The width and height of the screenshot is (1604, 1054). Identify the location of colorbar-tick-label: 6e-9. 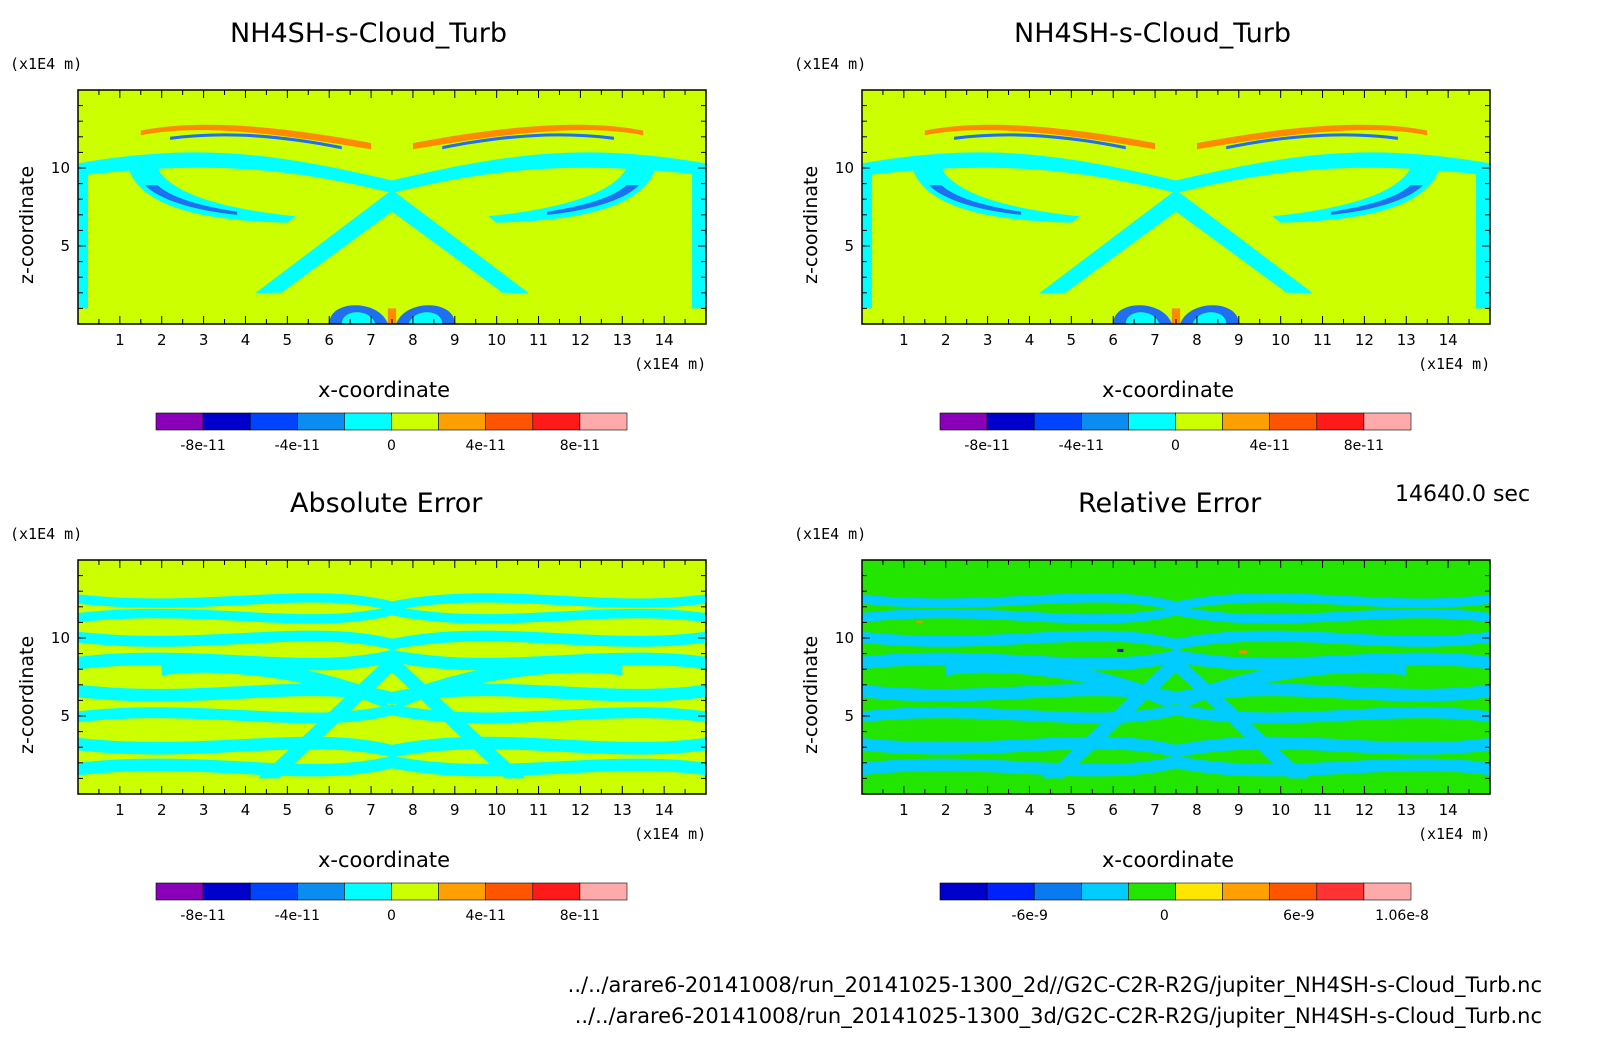
(1298, 916).